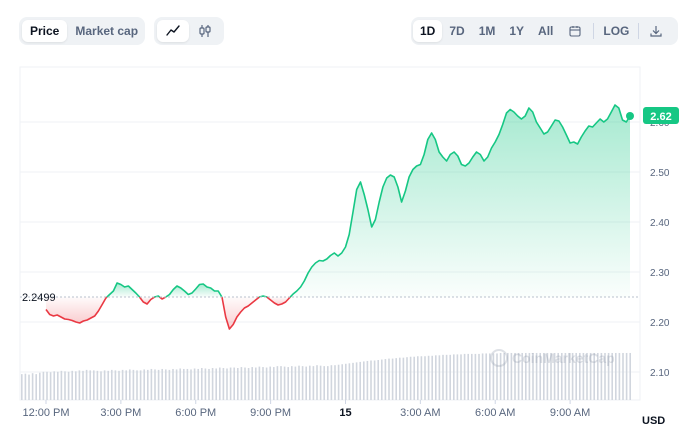 Image resolution: width=688 pixels, height=433 pixels. Describe the element at coordinates (487, 31) in the screenshot. I see `range-1m-button: 1M` at that location.